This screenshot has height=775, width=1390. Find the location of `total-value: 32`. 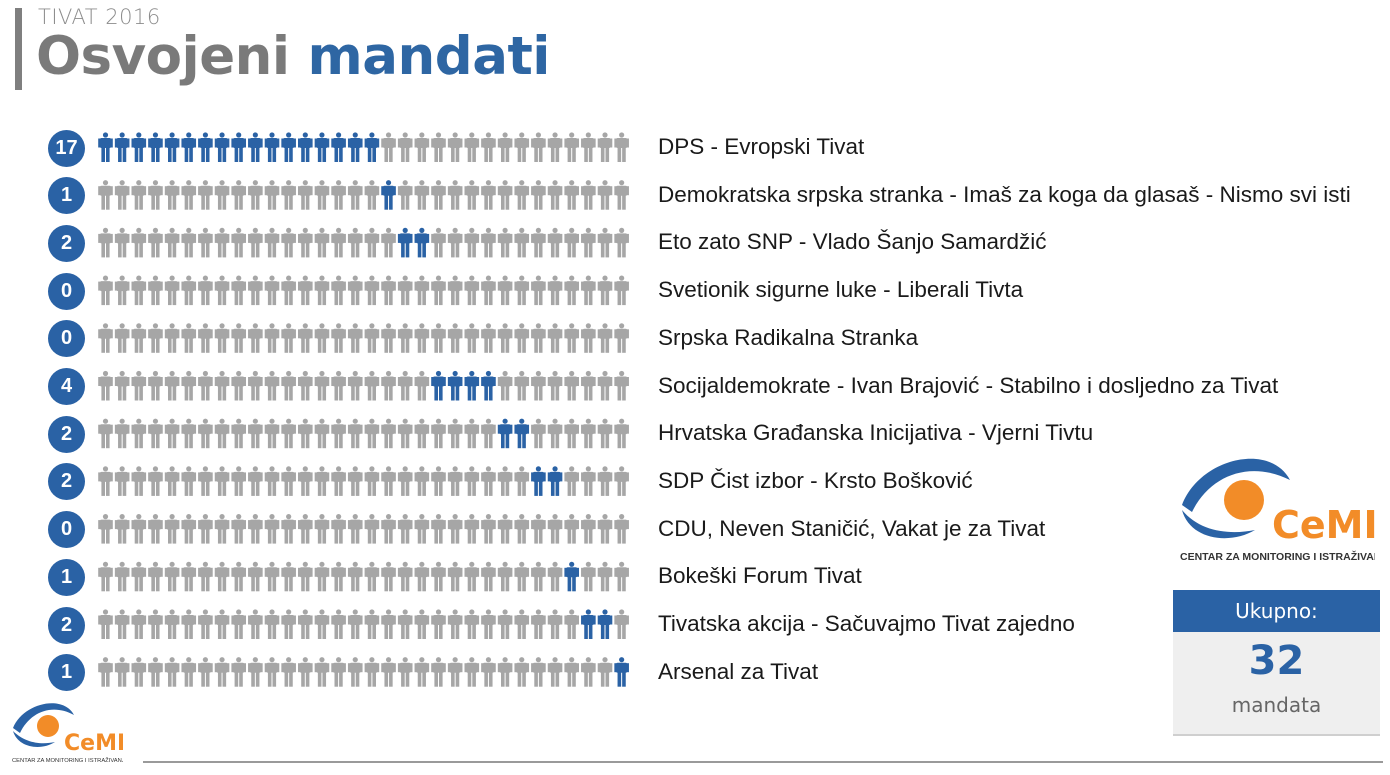

total-value: 32 is located at coordinates (1276, 661).